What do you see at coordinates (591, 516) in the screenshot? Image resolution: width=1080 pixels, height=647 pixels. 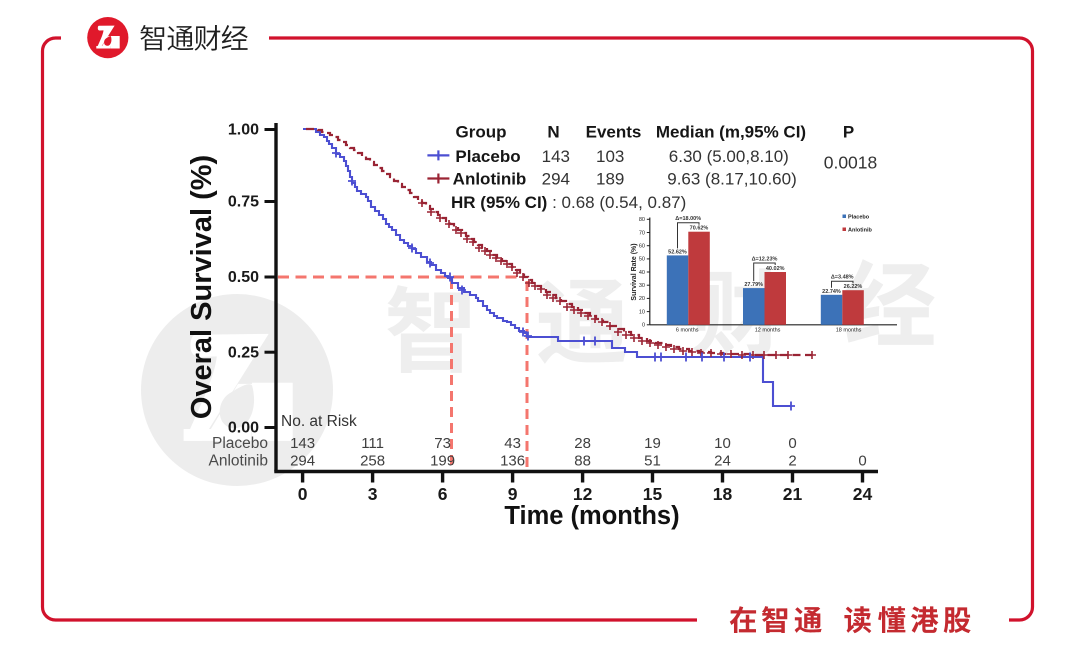 I see `svg-text: Time (months)` at bounding box center [591, 516].